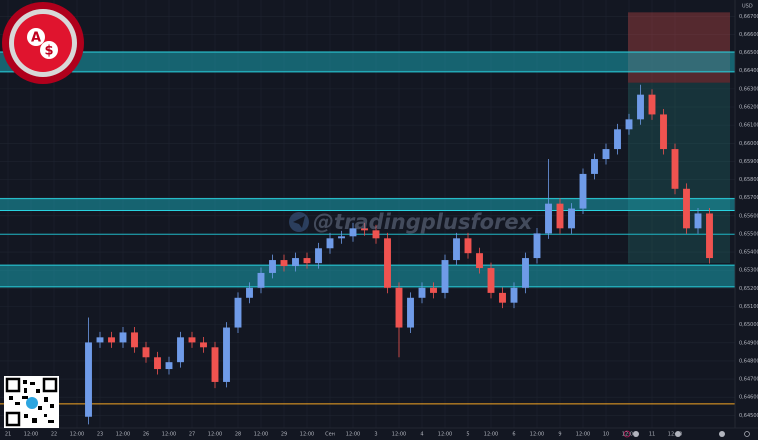 The image size is (758, 440). Describe the element at coordinates (146, 435) in the screenshot. I see `x-tick-label: 26` at that location.